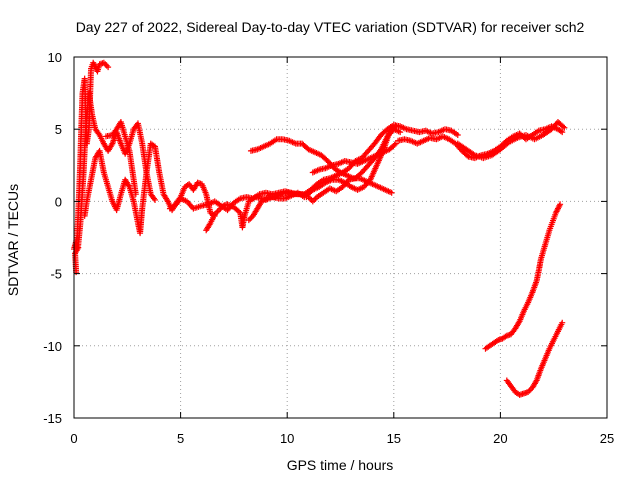 The height and width of the screenshot is (480, 640). I want to click on series-track-d, so click(120, 158).